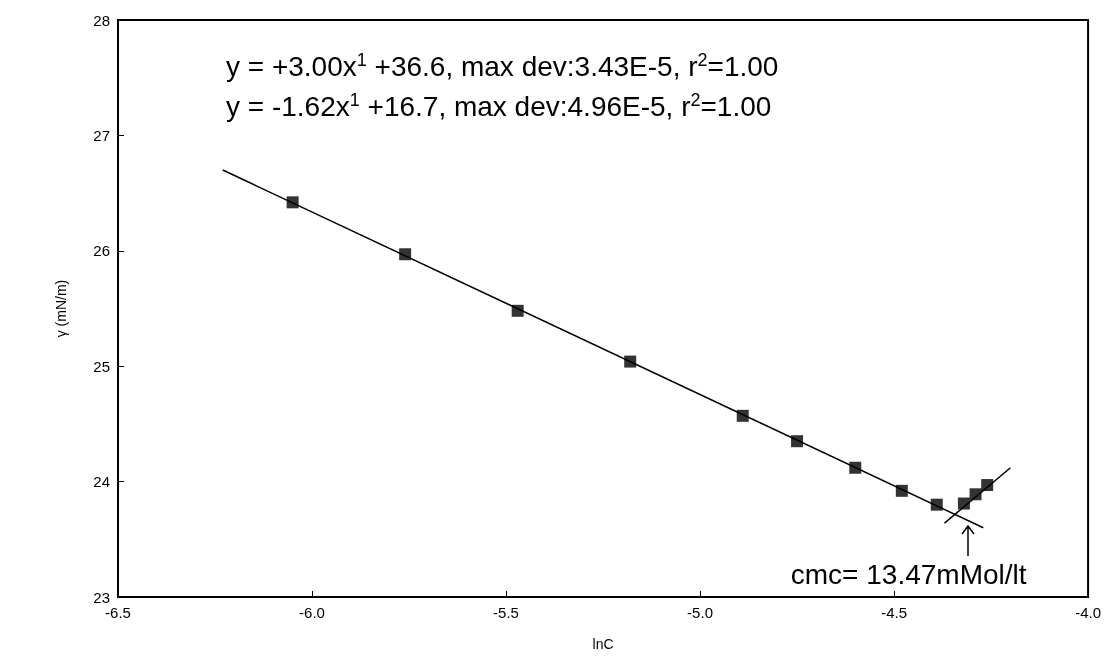 The image size is (1104, 659). What do you see at coordinates (908, 574) in the screenshot?
I see `annotation: cmc= 13.47mMol/lt` at bounding box center [908, 574].